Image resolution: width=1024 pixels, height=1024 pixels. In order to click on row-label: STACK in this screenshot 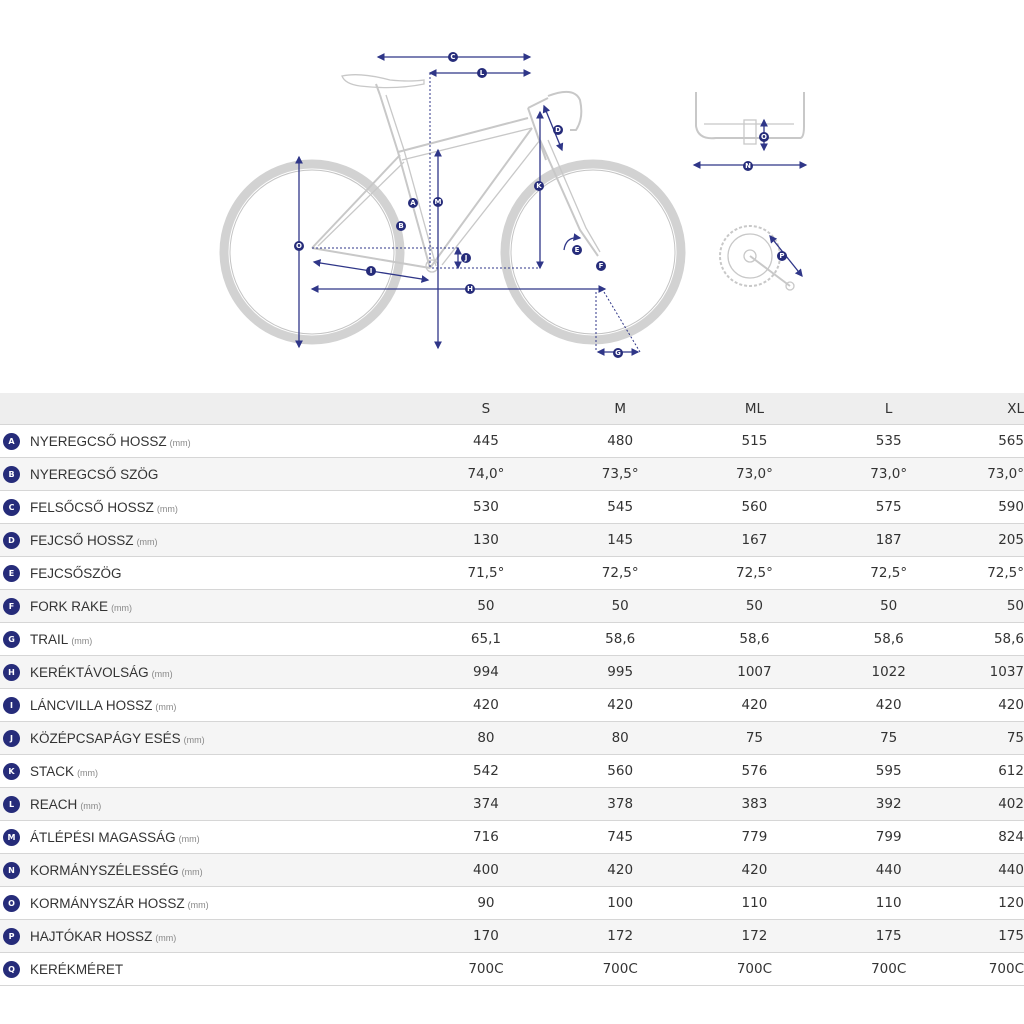, I will do `click(52, 771)`.